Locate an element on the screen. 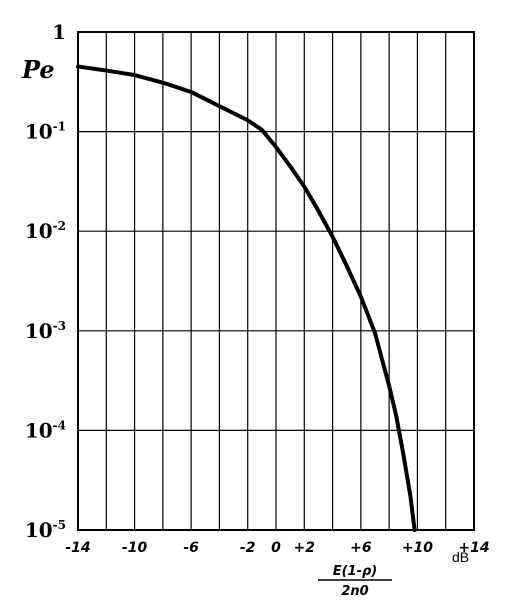 Image resolution: width=507 pixels, height=600 pixels. x-tick-label: -6 is located at coordinates (191, 548).